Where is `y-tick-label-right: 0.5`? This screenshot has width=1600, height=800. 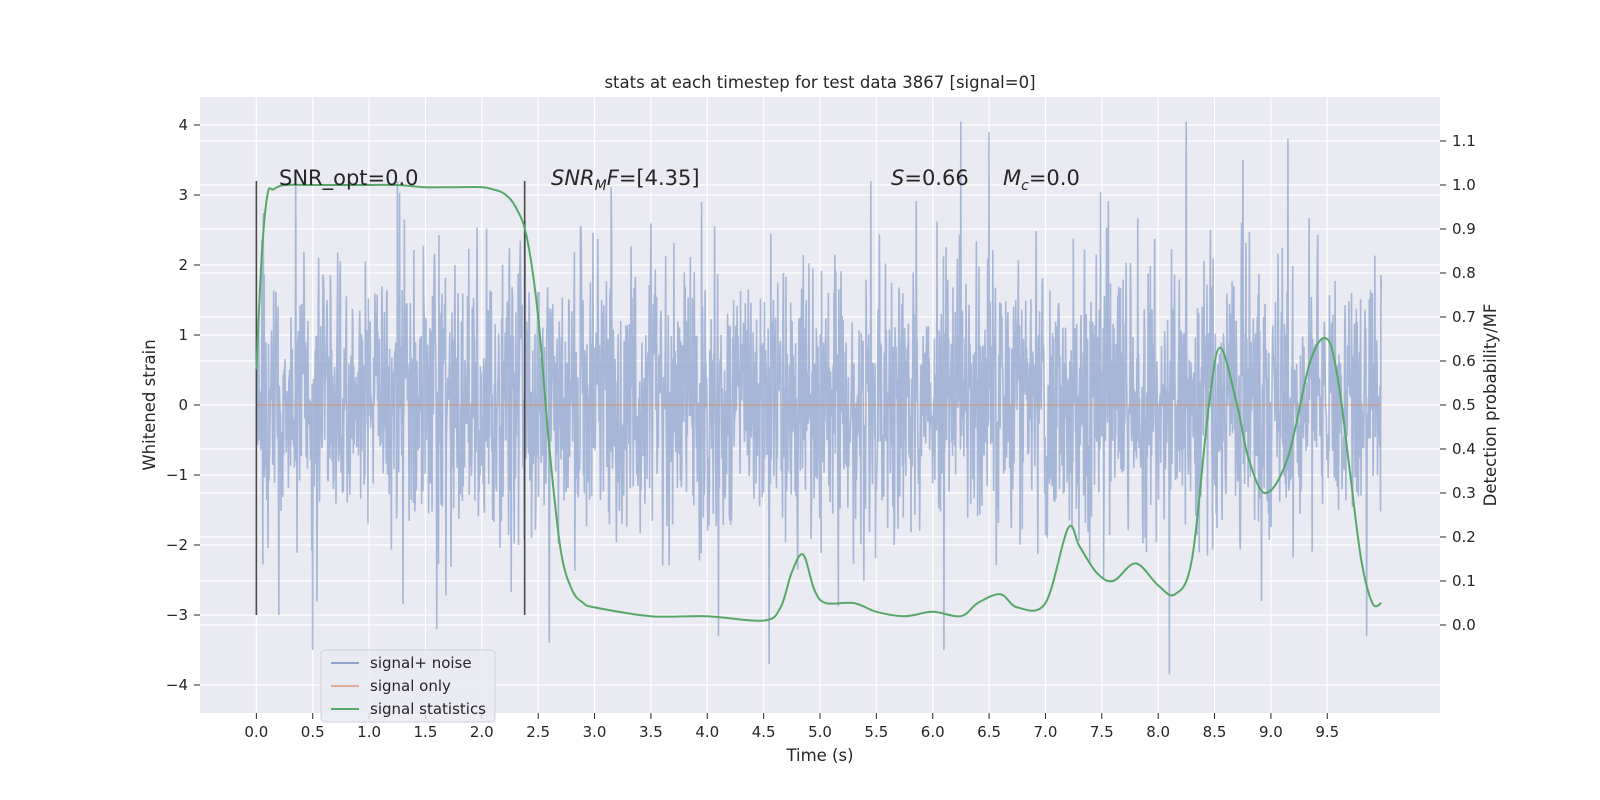 y-tick-label-right: 0.5 is located at coordinates (1464, 405).